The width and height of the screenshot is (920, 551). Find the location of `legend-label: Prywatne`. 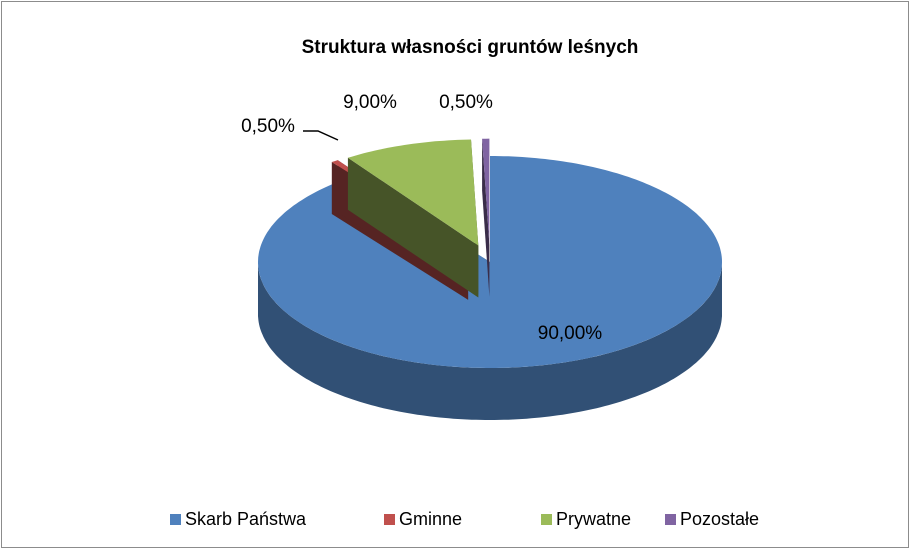

legend-label: Prywatne is located at coordinates (593, 519).